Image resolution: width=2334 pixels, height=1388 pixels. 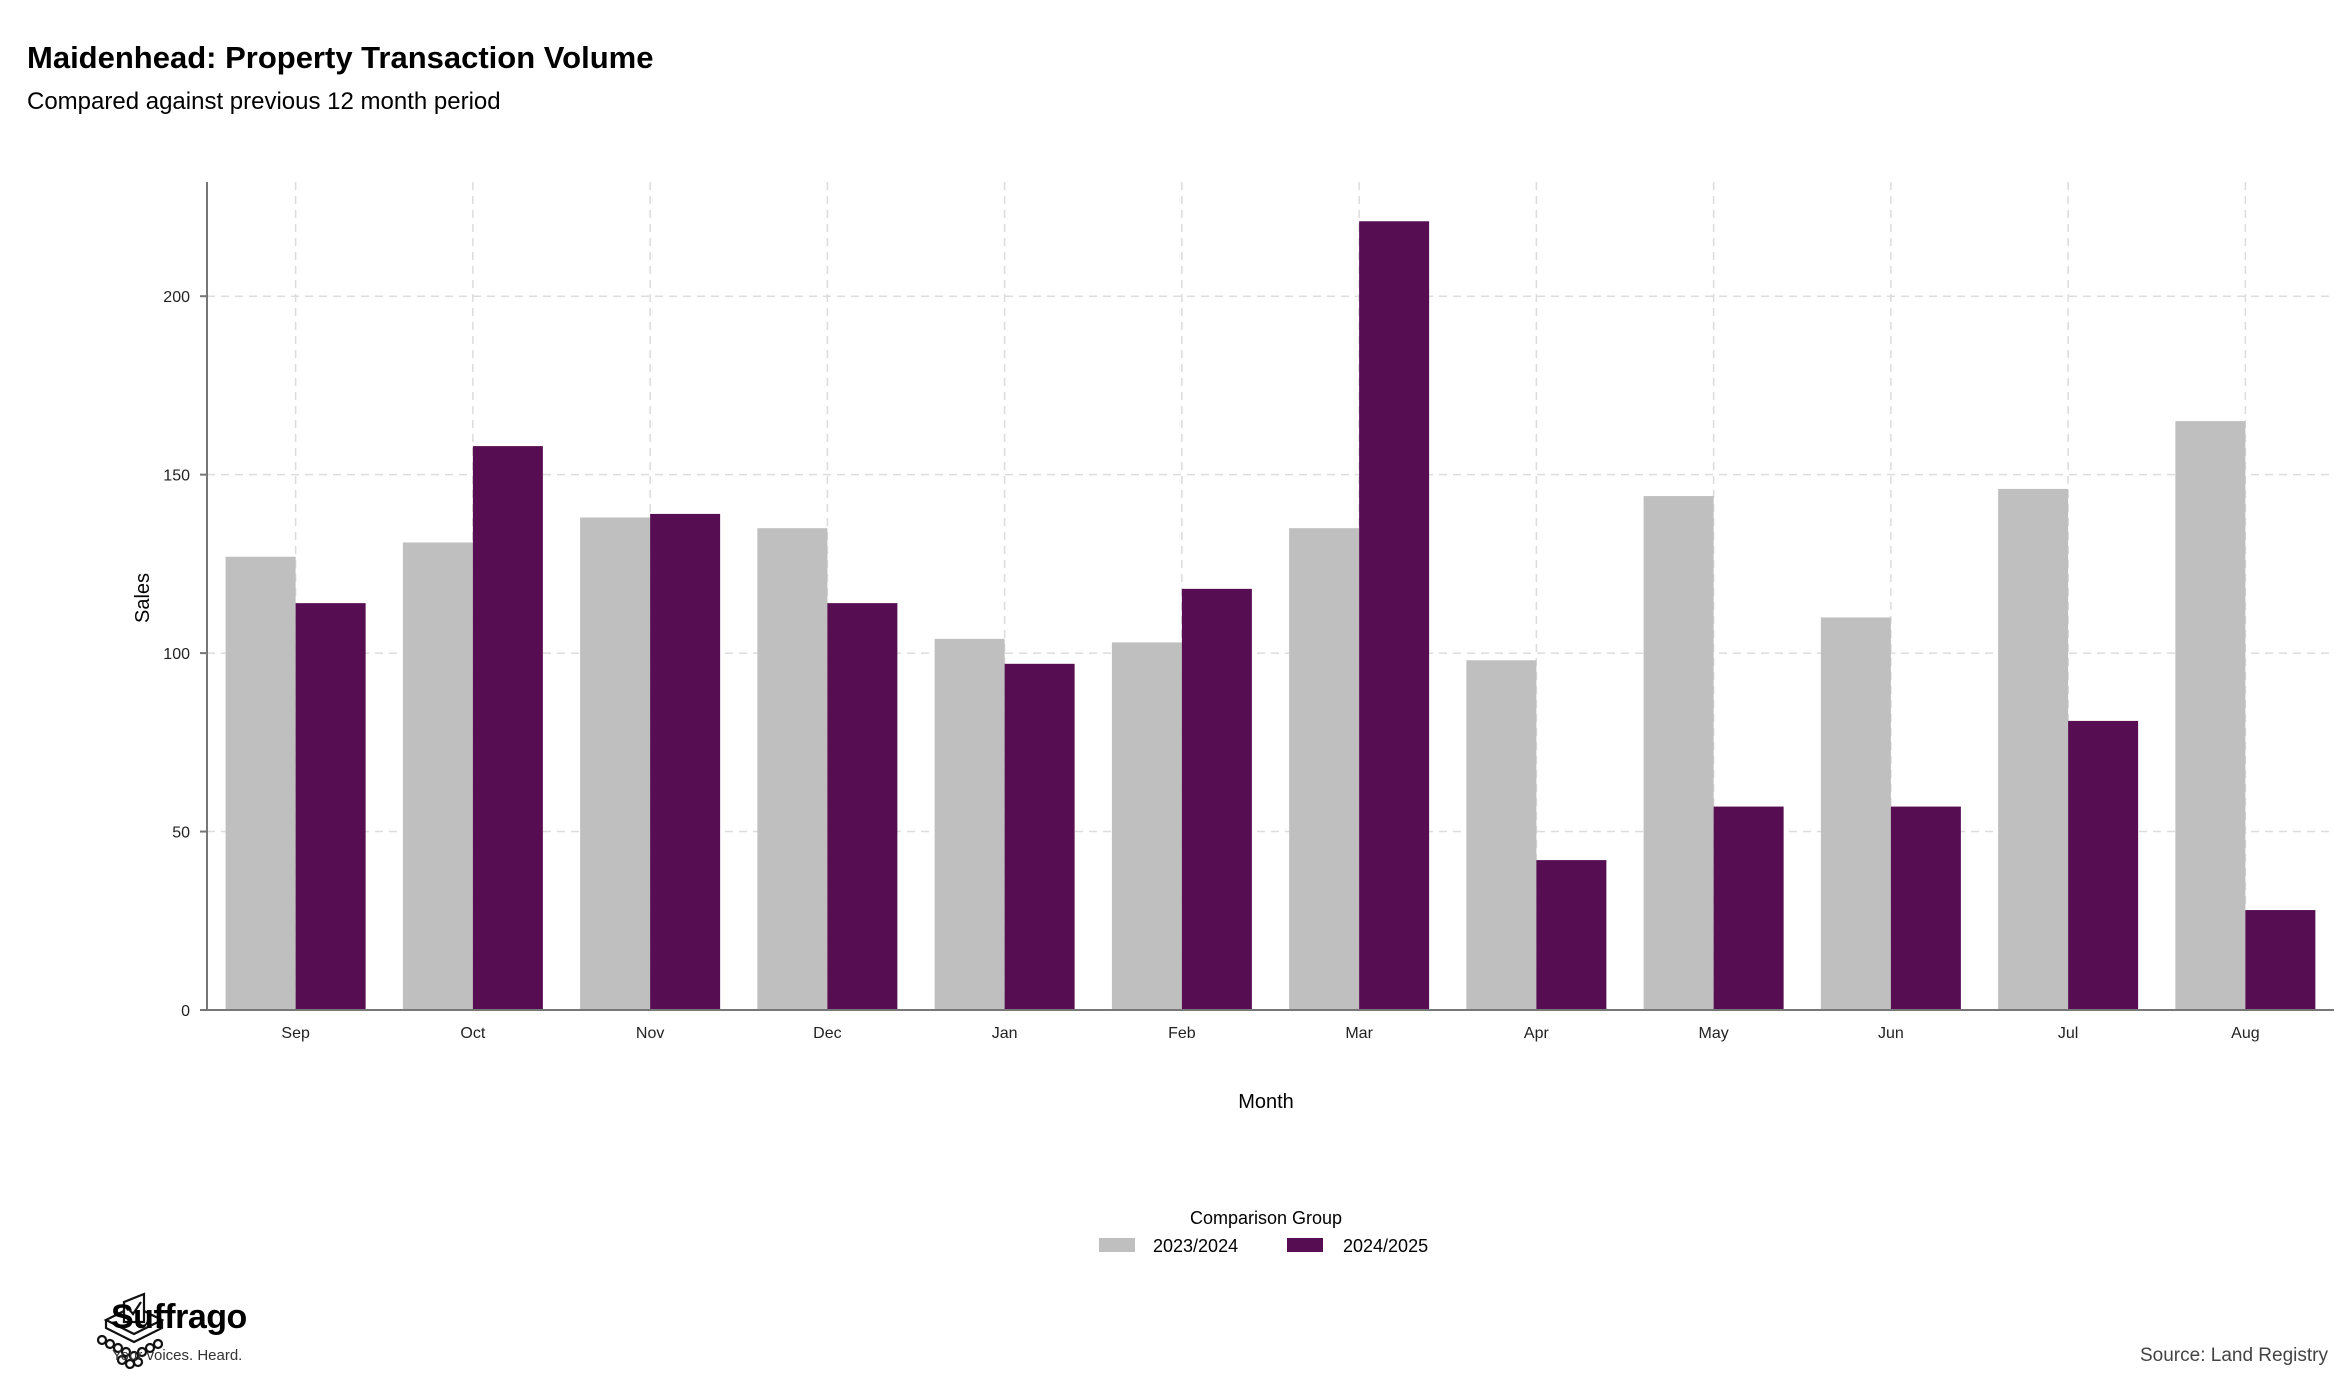 What do you see at coordinates (969, 824) in the screenshot?
I see `bar-jan-2023-2024` at bounding box center [969, 824].